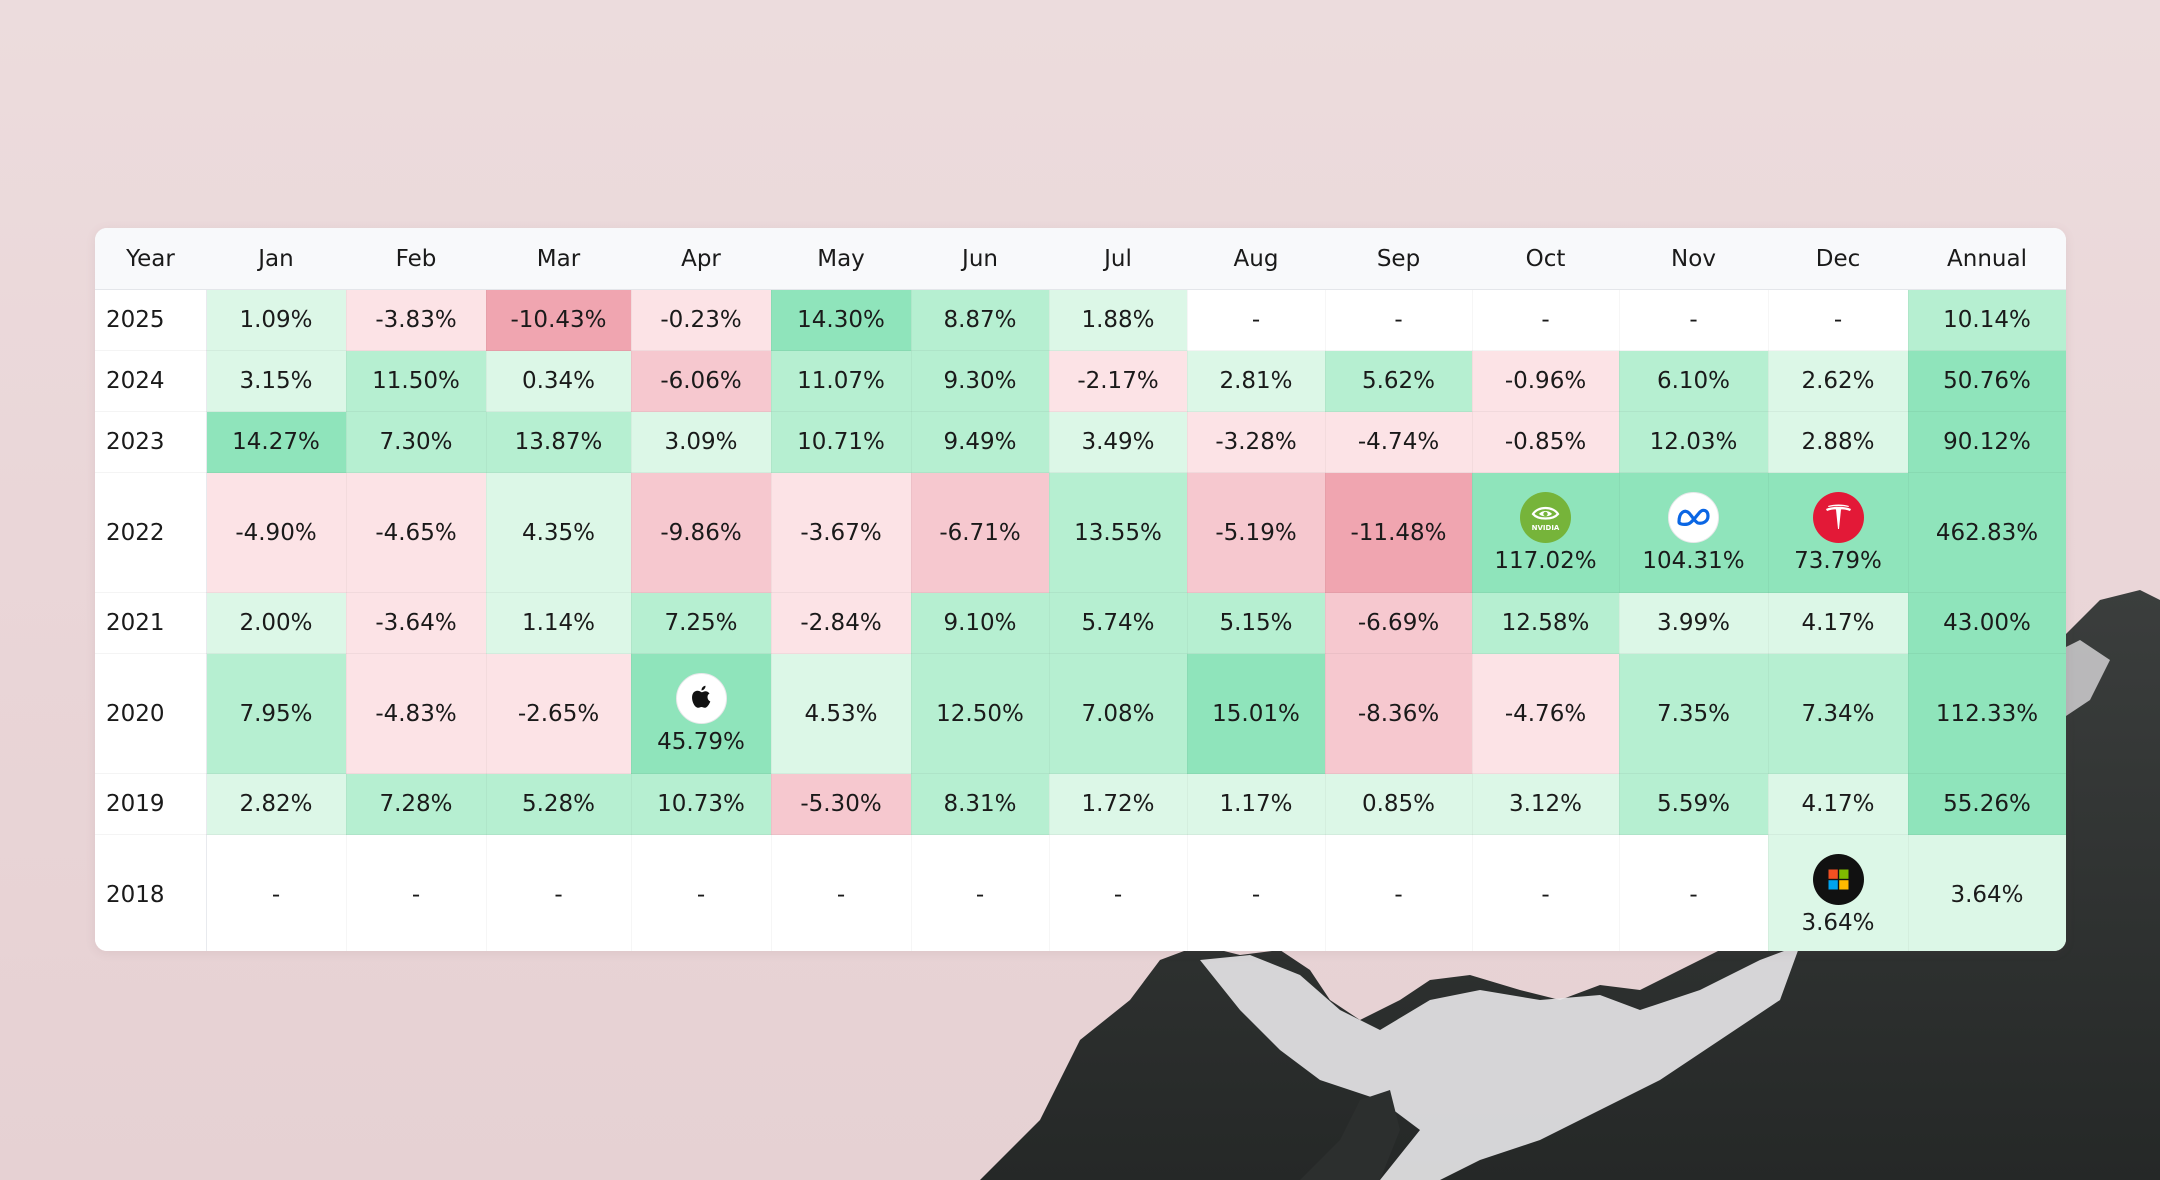  I want to click on month-return-cell: 12.03%, so click(1693, 442).